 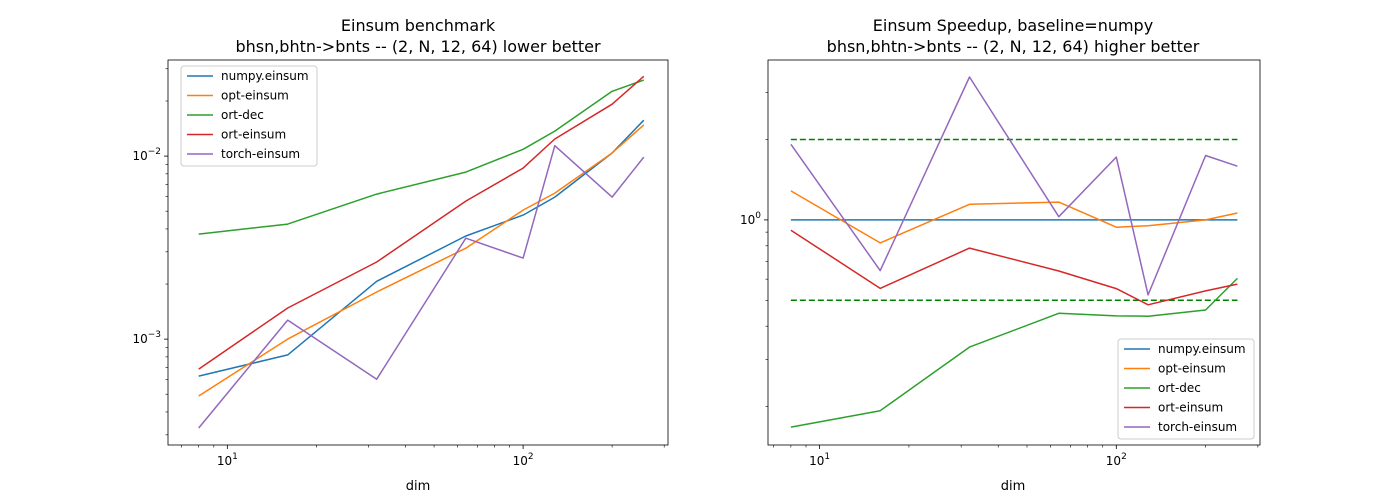 I want to click on y-tick-label: 10⁻², so click(x=146, y=155).